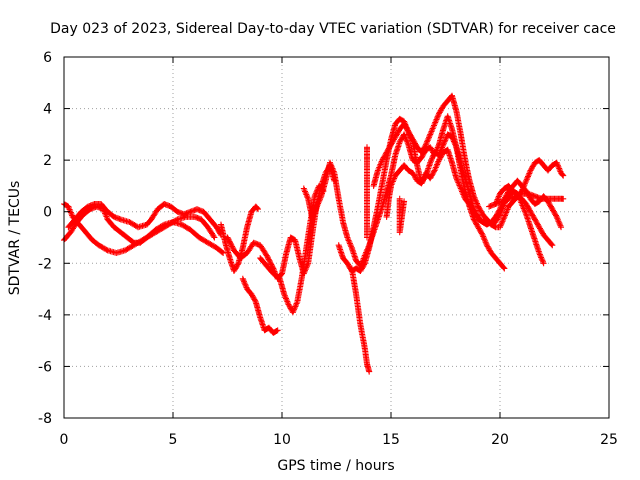  Describe the element at coordinates (47, 58) in the screenshot. I see `y-tick-label: 6` at that location.